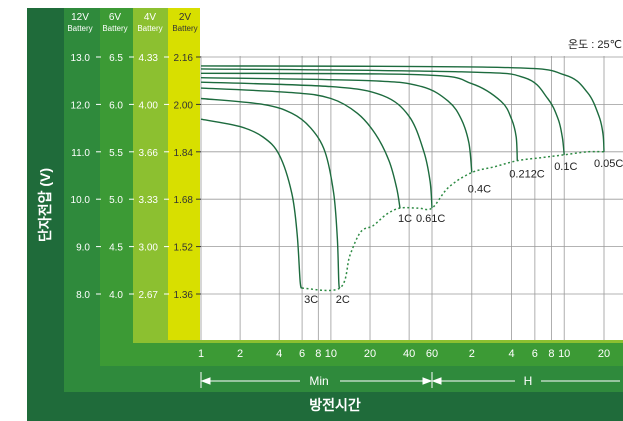 The width and height of the screenshot is (623, 421). Describe the element at coordinates (116, 105) in the screenshot. I see `voltage-tick-label: 6.0` at that location.